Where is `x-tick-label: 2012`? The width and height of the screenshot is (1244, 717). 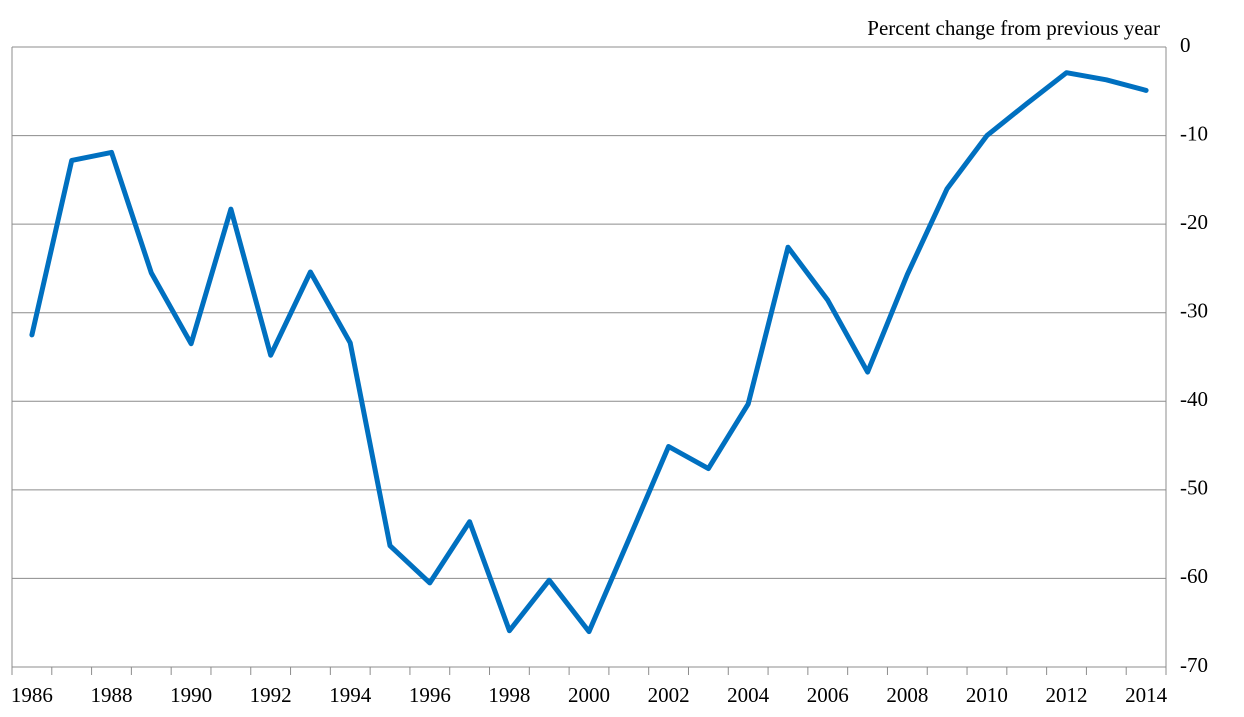 x-tick-label: 2012 is located at coordinates (1067, 695).